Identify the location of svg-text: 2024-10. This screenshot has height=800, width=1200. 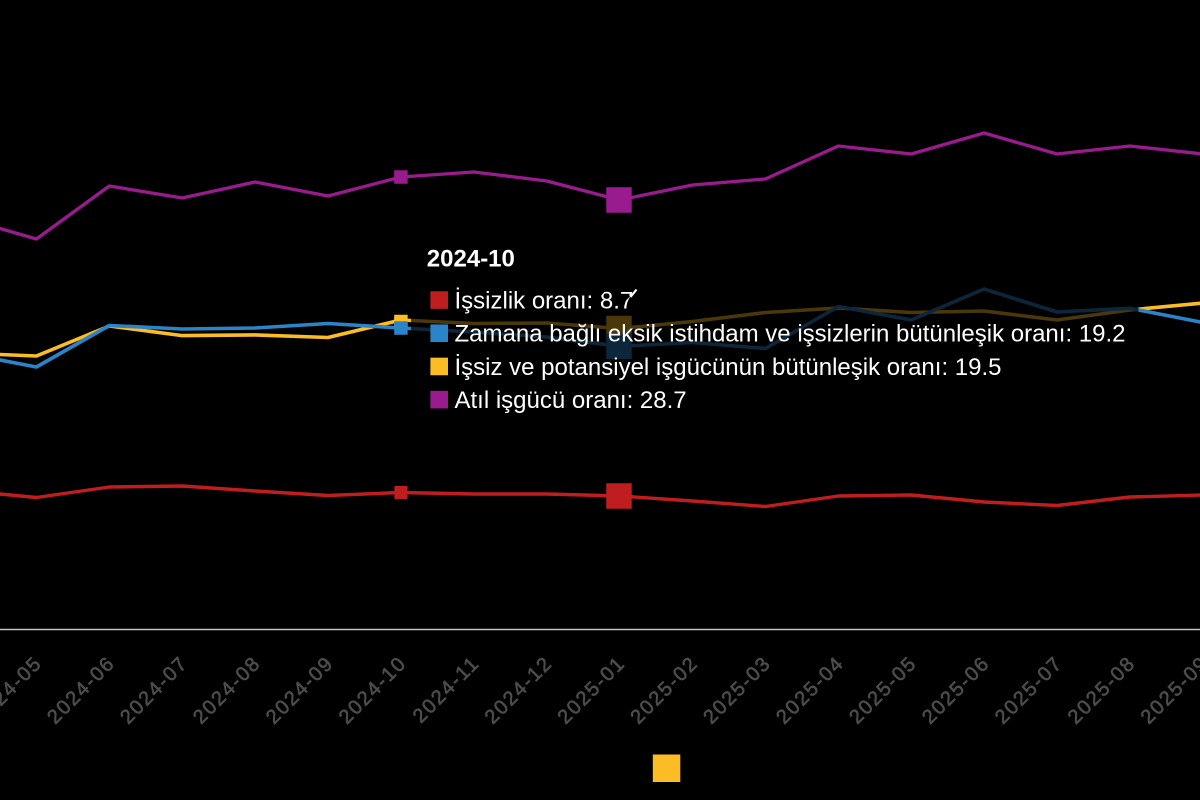
(471, 259).